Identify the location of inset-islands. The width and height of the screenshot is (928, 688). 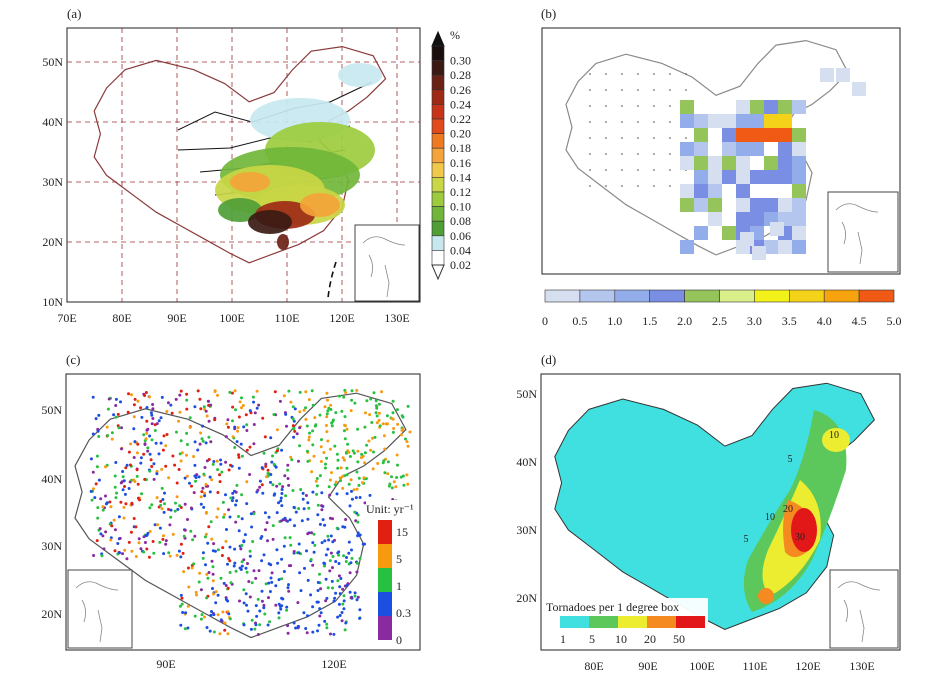
(97, 612).